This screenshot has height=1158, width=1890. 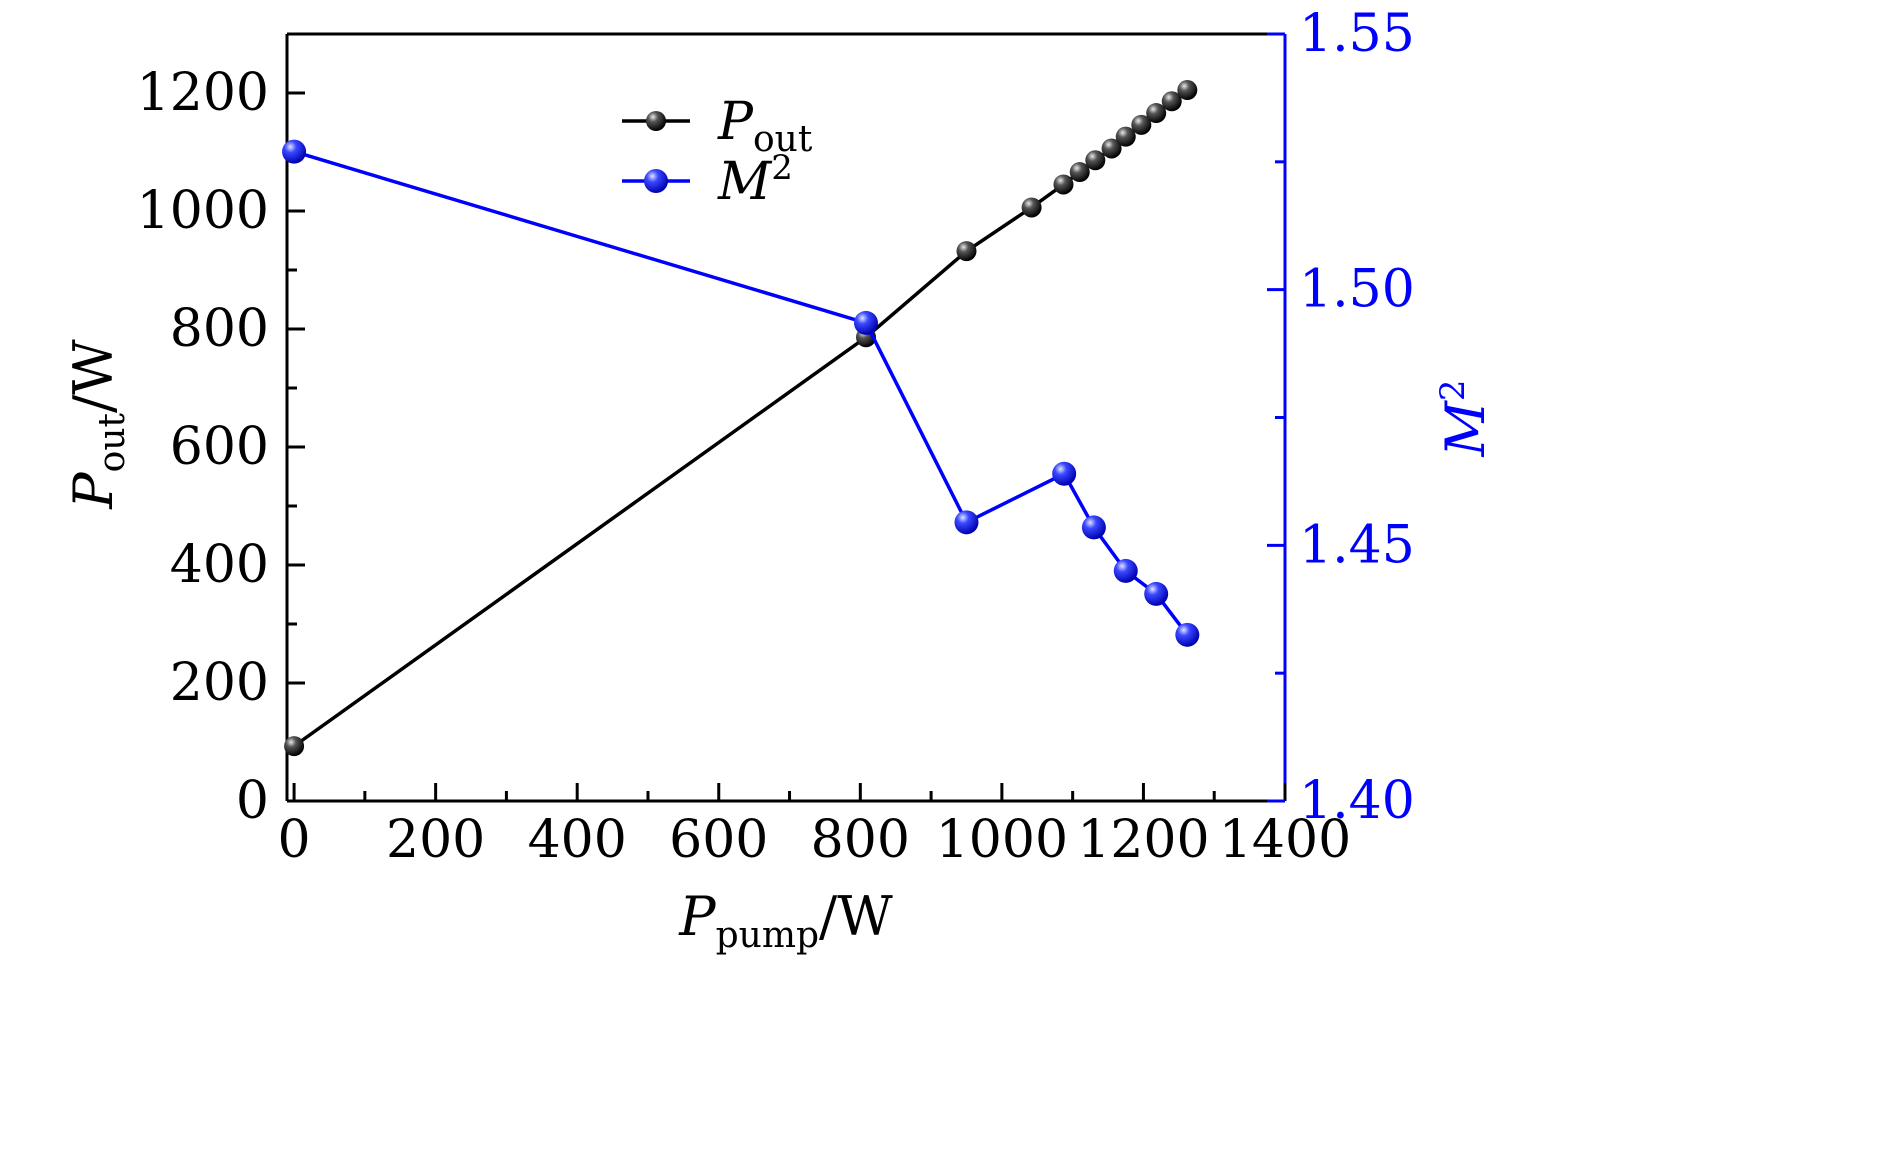 What do you see at coordinates (577, 840) in the screenshot?
I see `x-tick-label: 400` at bounding box center [577, 840].